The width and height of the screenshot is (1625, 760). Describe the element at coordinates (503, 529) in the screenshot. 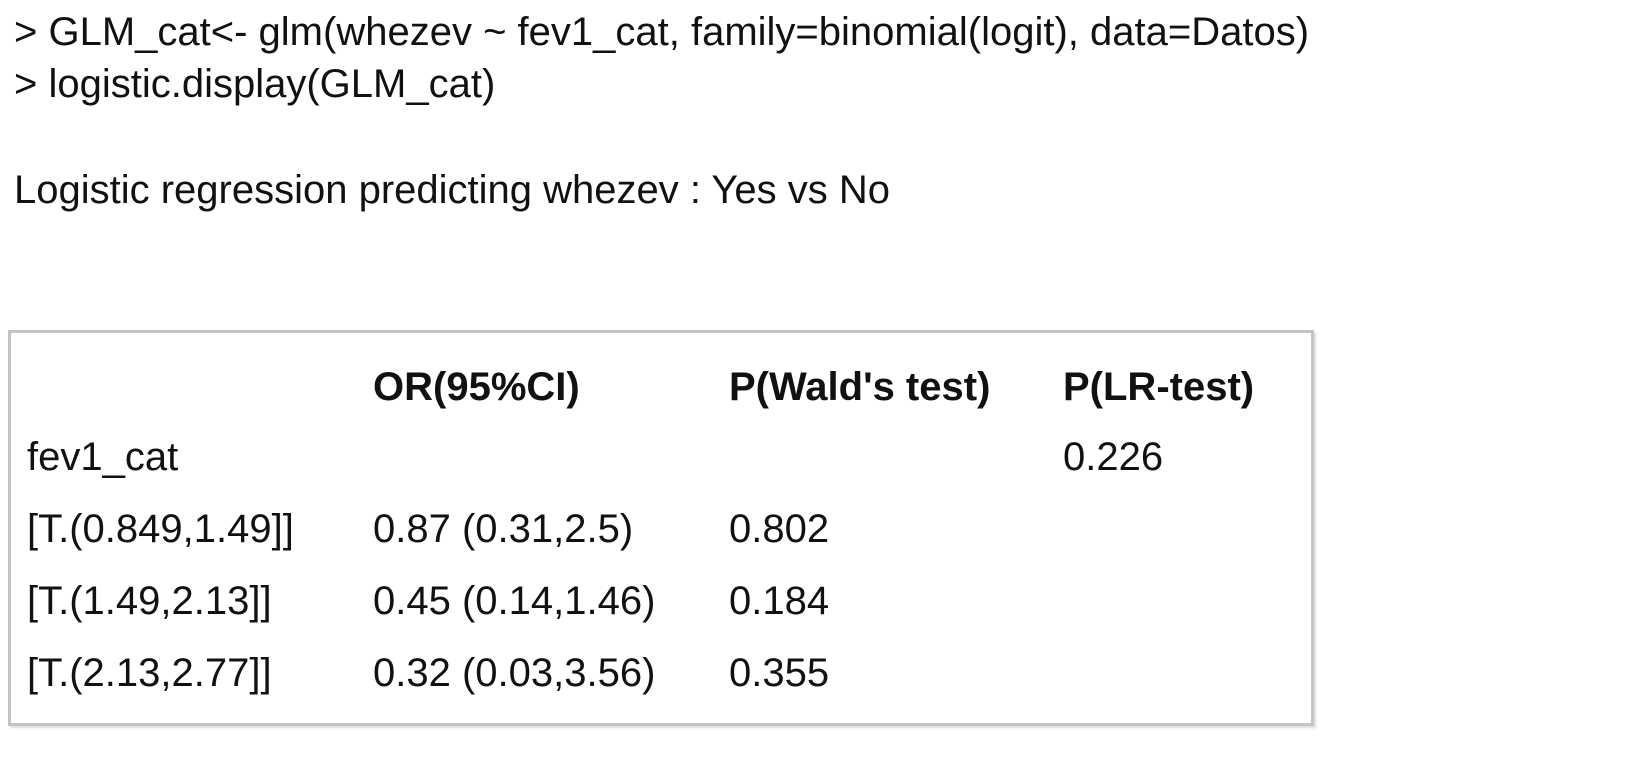

I see `table-cell: 0.87 (0.31,2.5)` at that location.